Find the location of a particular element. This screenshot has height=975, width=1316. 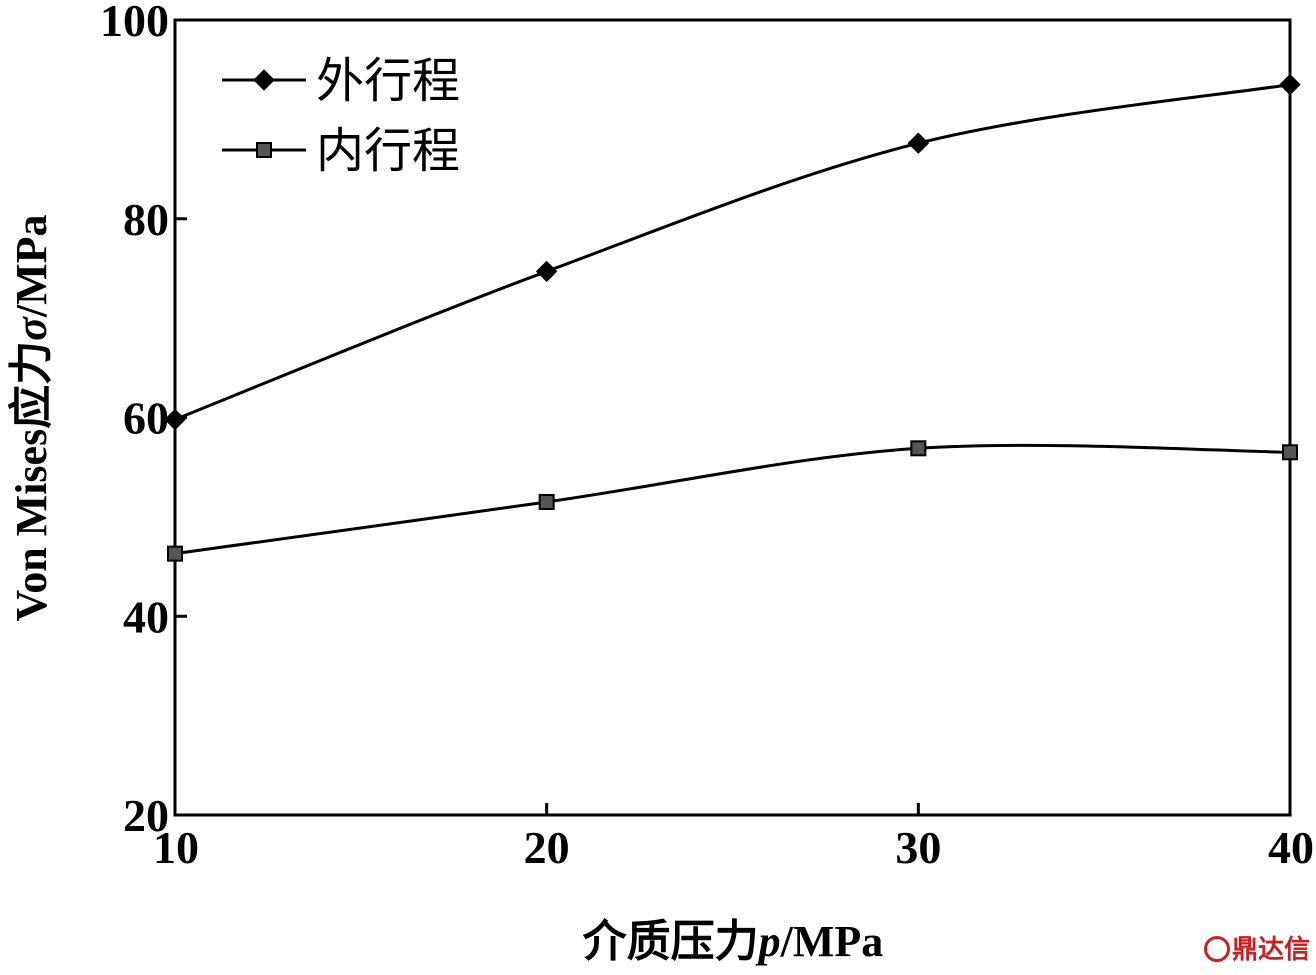

y-axis-label: Von Mises应力σ/MPa is located at coordinates (31, 417).